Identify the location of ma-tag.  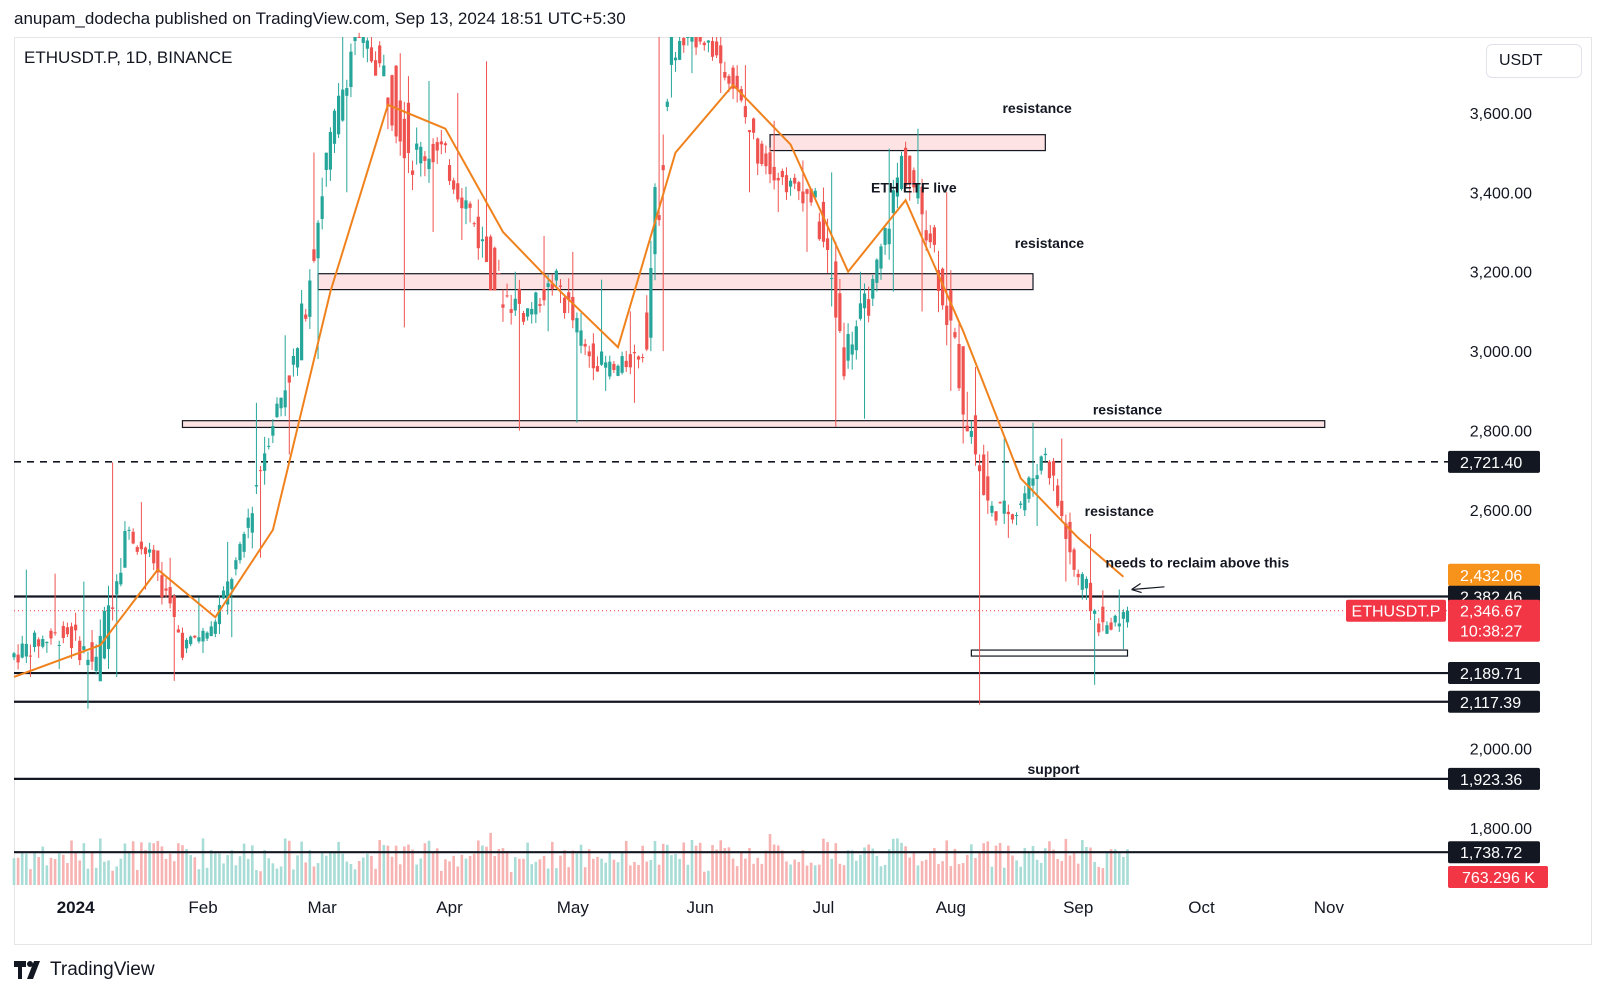
(1494, 574).